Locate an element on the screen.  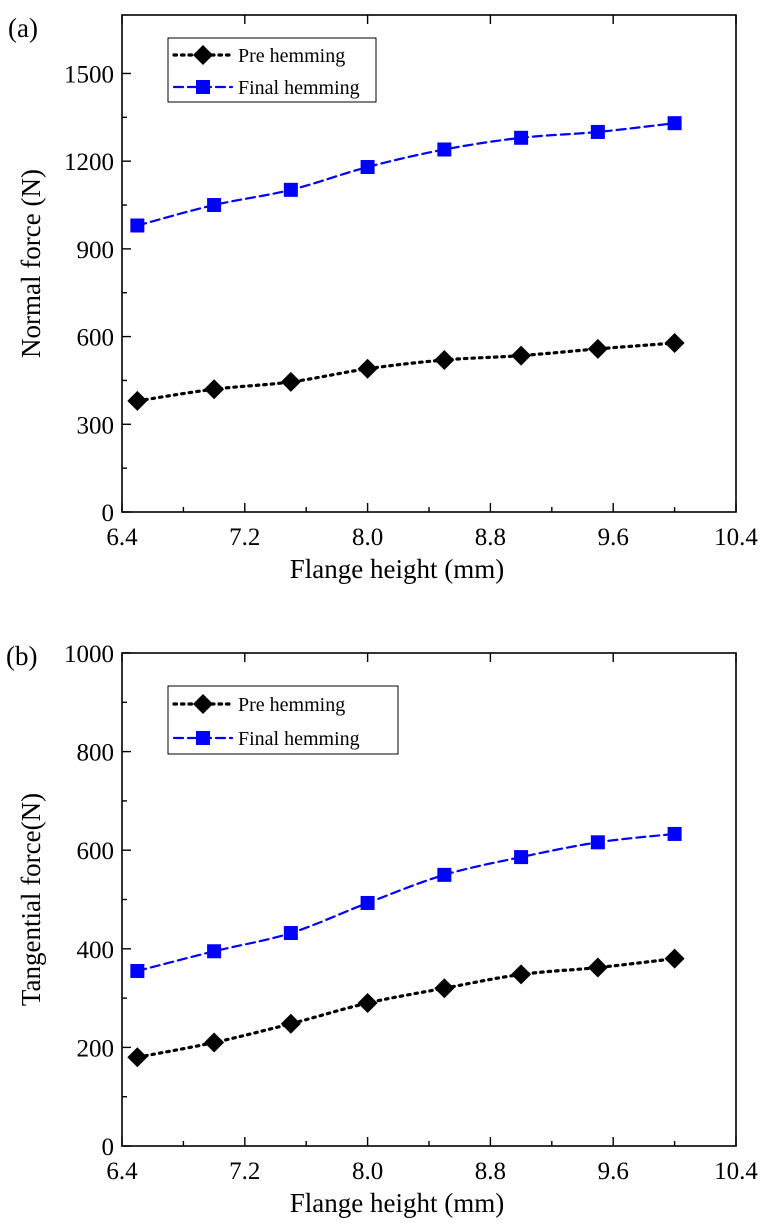
y-axis-title: Normal force (N) is located at coordinates (31, 263).